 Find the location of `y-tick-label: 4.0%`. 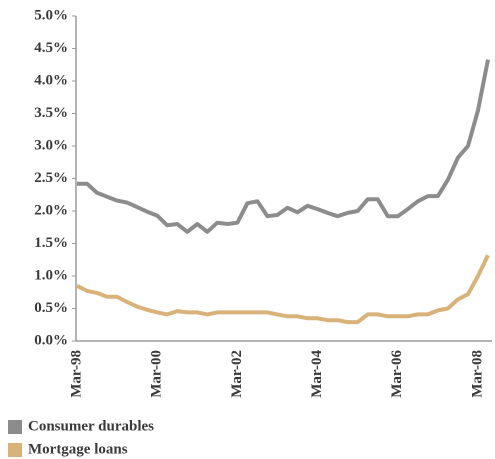

y-tick-label: 4.0% is located at coordinates (51, 80).